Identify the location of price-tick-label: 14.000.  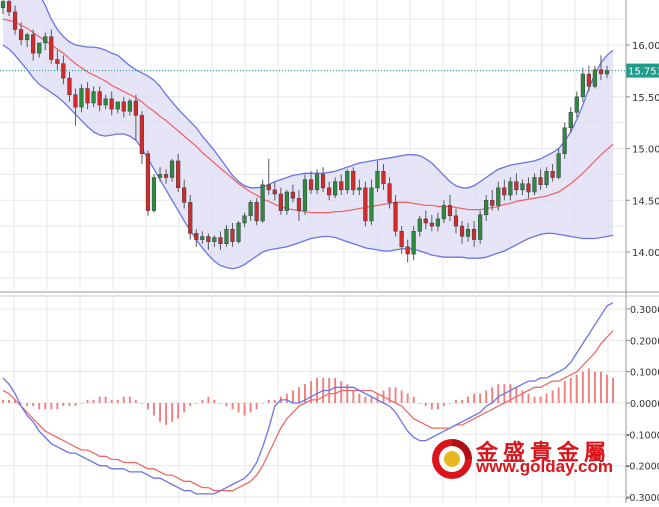
(645, 253).